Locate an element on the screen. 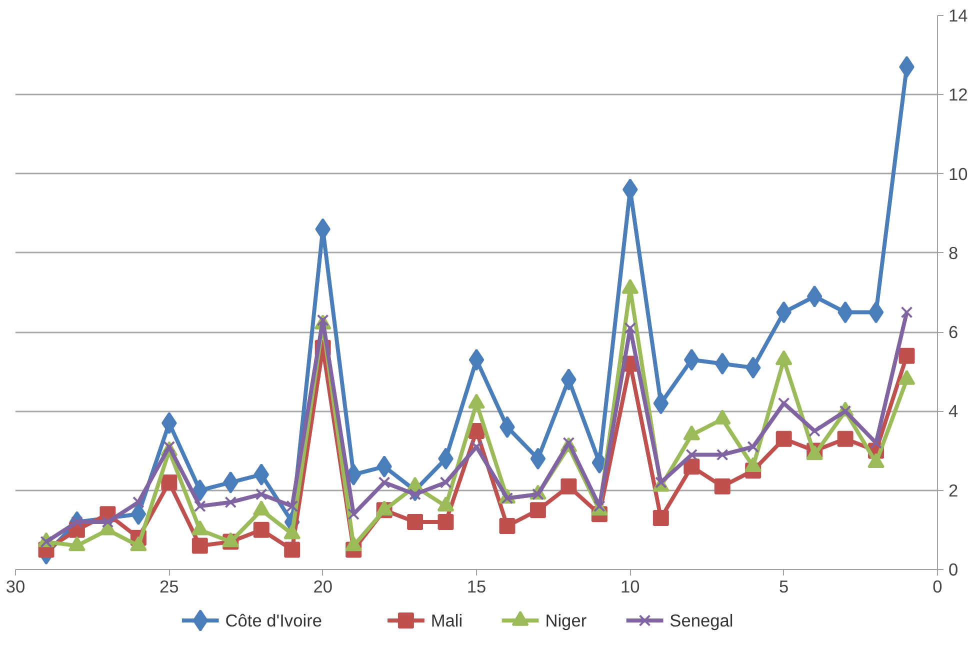 This screenshot has width=975, height=657. legend-label: Senegal is located at coordinates (702, 620).